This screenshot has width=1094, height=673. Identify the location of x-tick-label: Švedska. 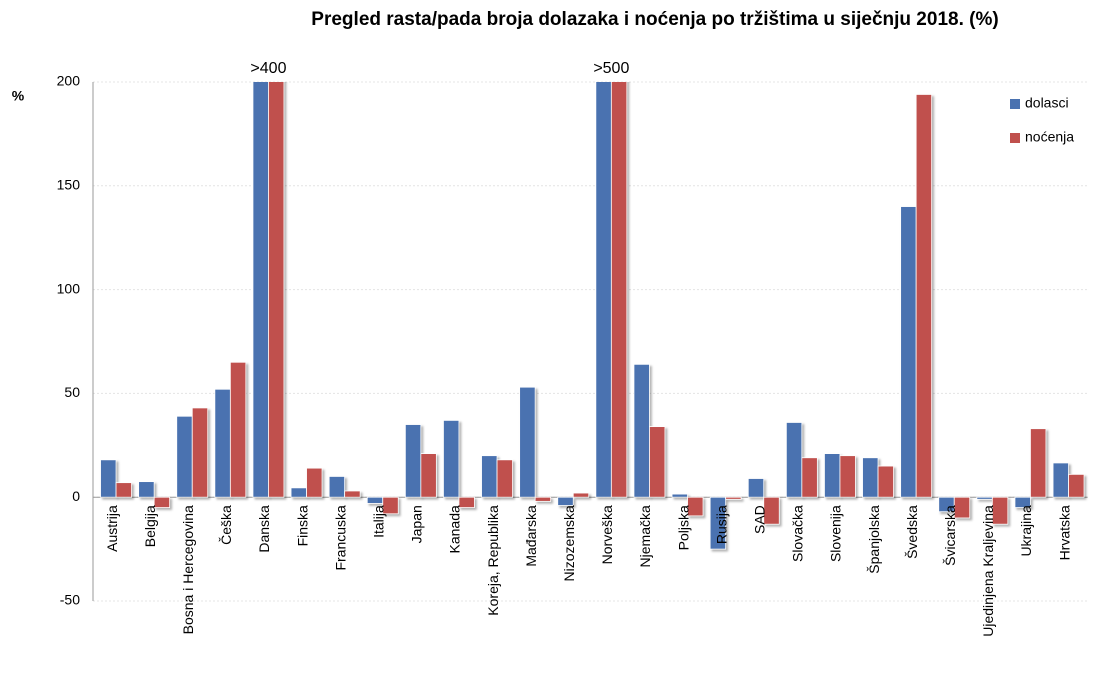
(912, 532).